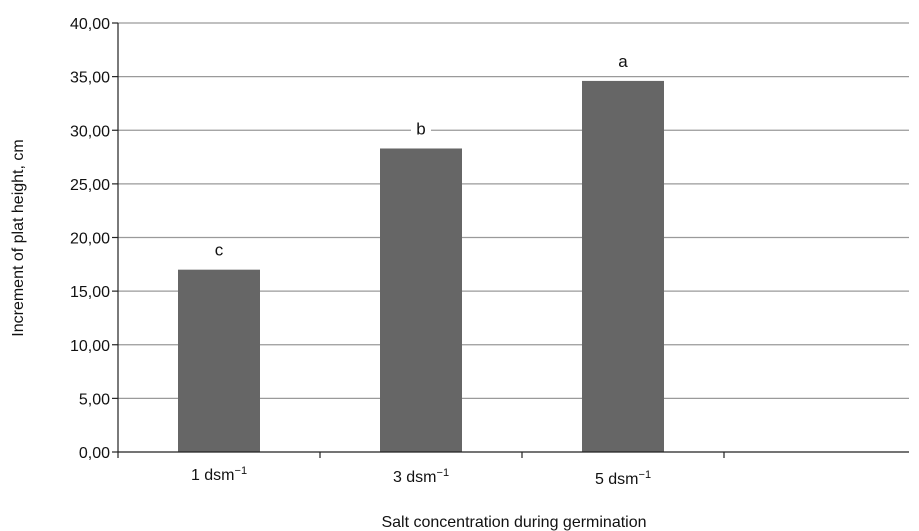 The image size is (919, 531). I want to click on bar-label: c, so click(219, 250).